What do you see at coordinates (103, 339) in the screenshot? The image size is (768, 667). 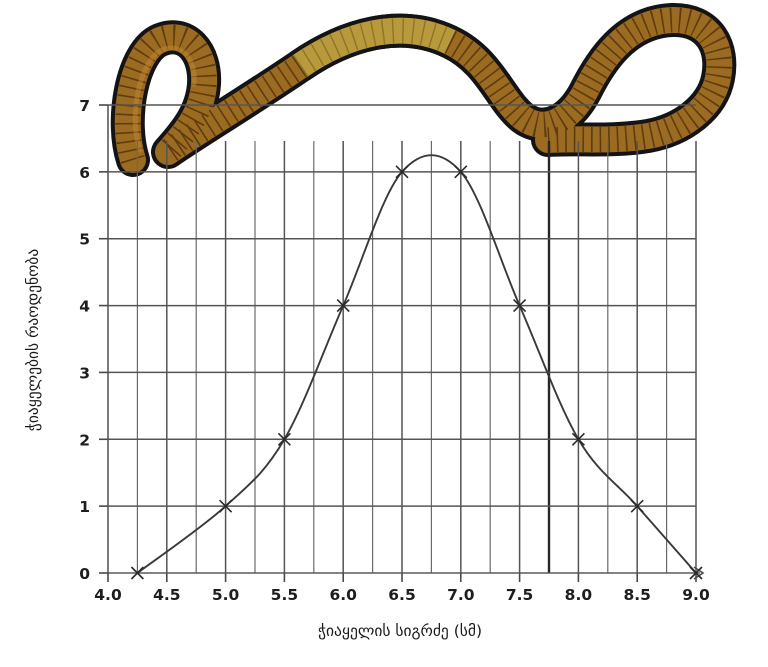 I see `y-axis-ticks` at bounding box center [103, 339].